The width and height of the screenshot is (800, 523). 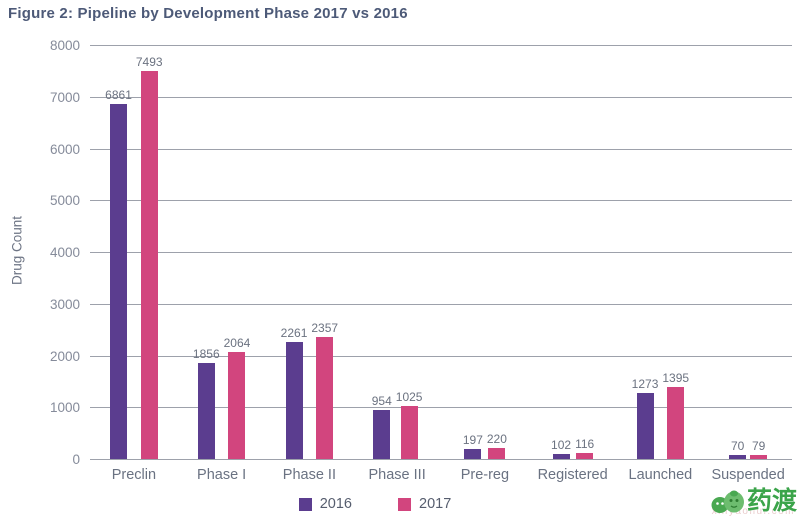 I want to click on bar-group-phase-i: 1856 2064 Phase I, so click(x=222, y=264).